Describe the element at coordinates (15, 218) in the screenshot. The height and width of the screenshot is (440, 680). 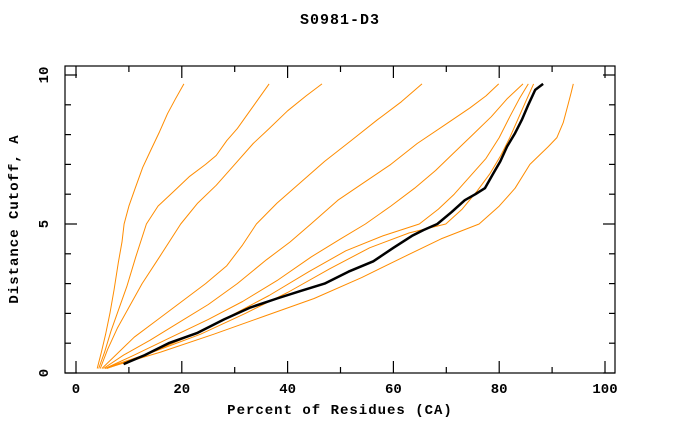
I see `y-axis-label: Distance Cutoff, A` at that location.